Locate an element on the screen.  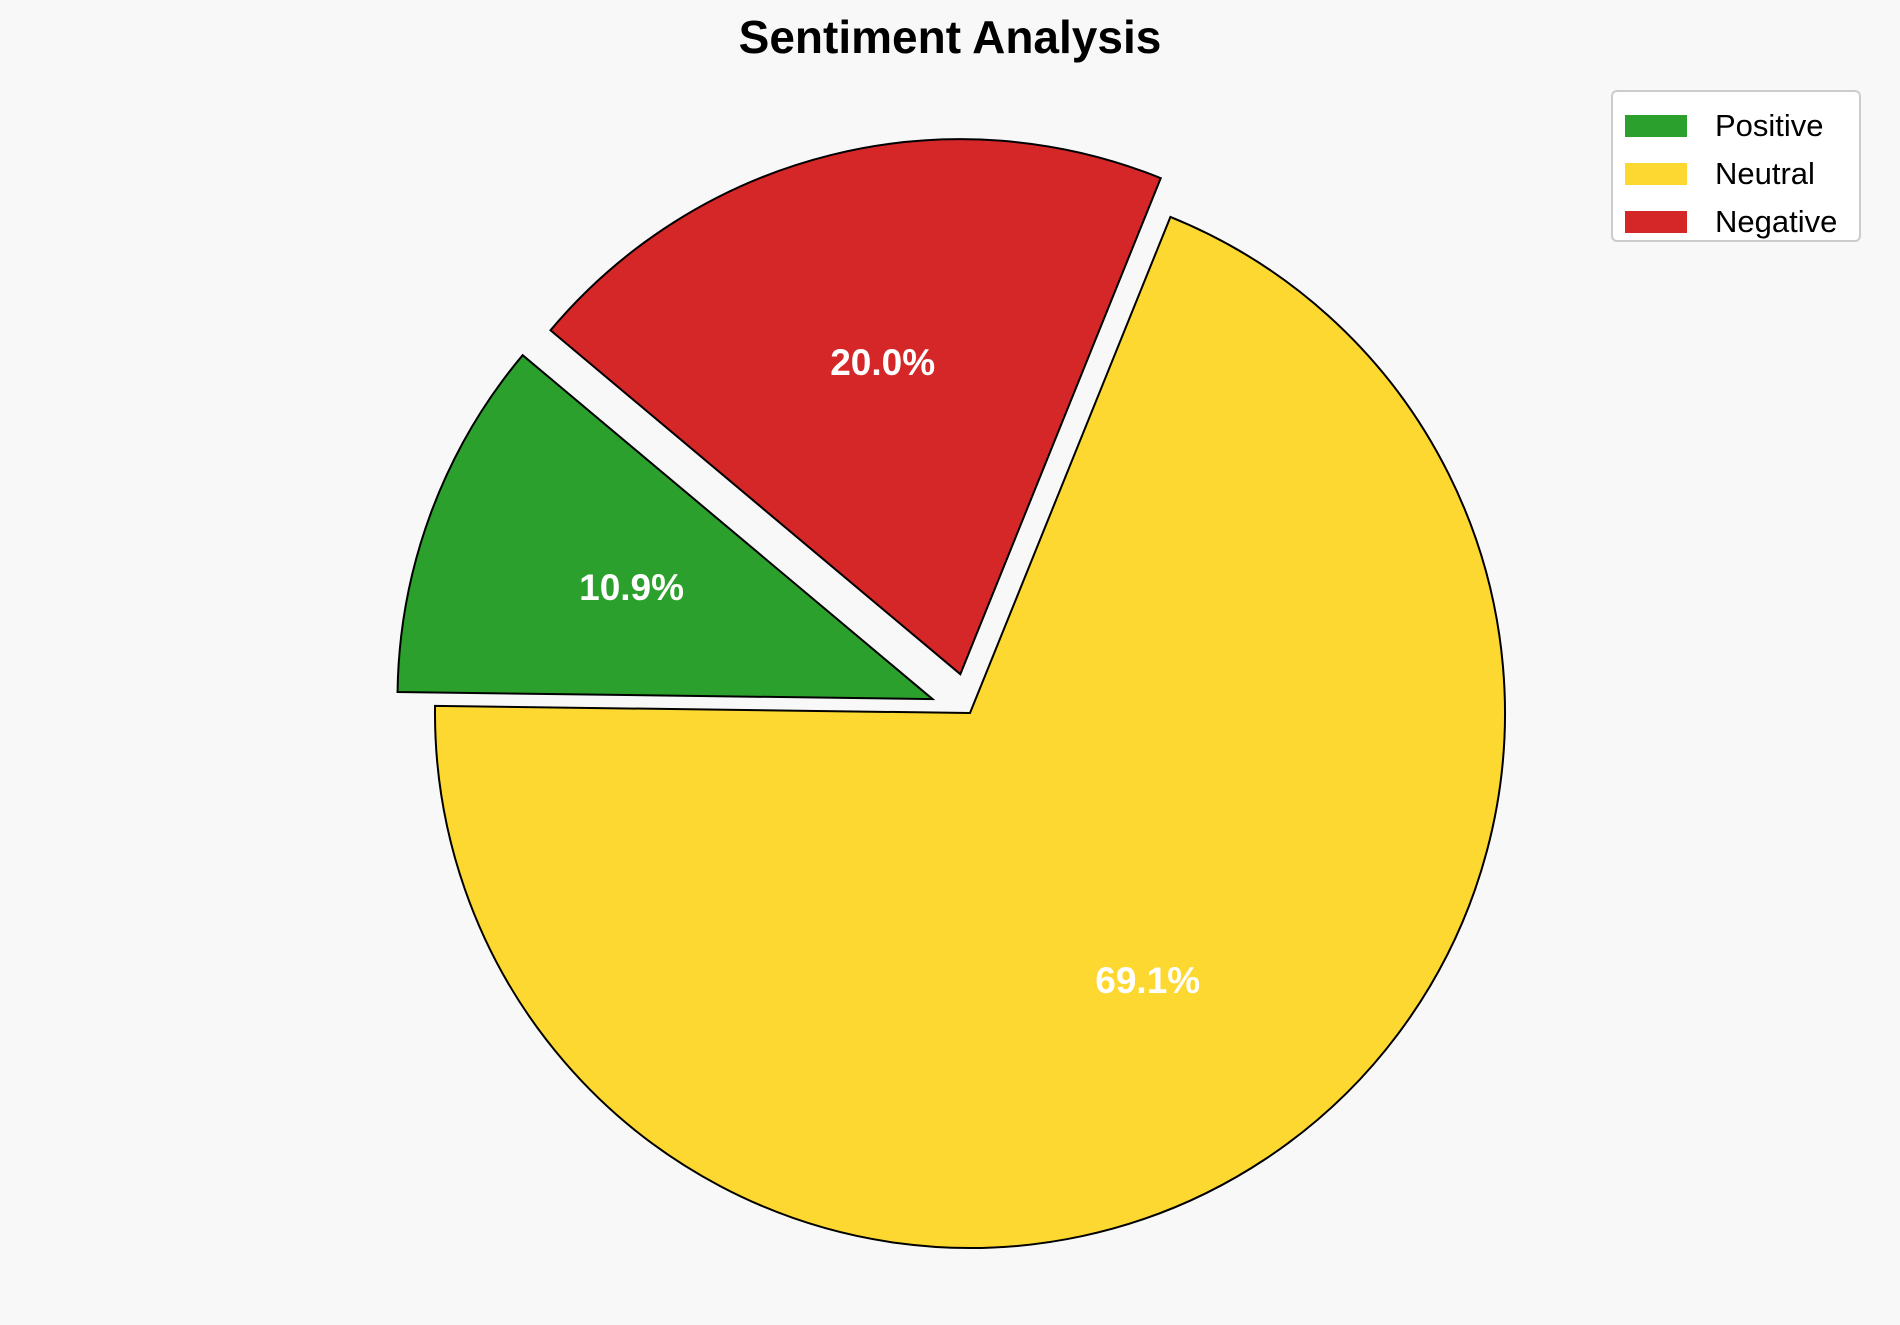
legend-swatch-positive is located at coordinates (1656, 126).